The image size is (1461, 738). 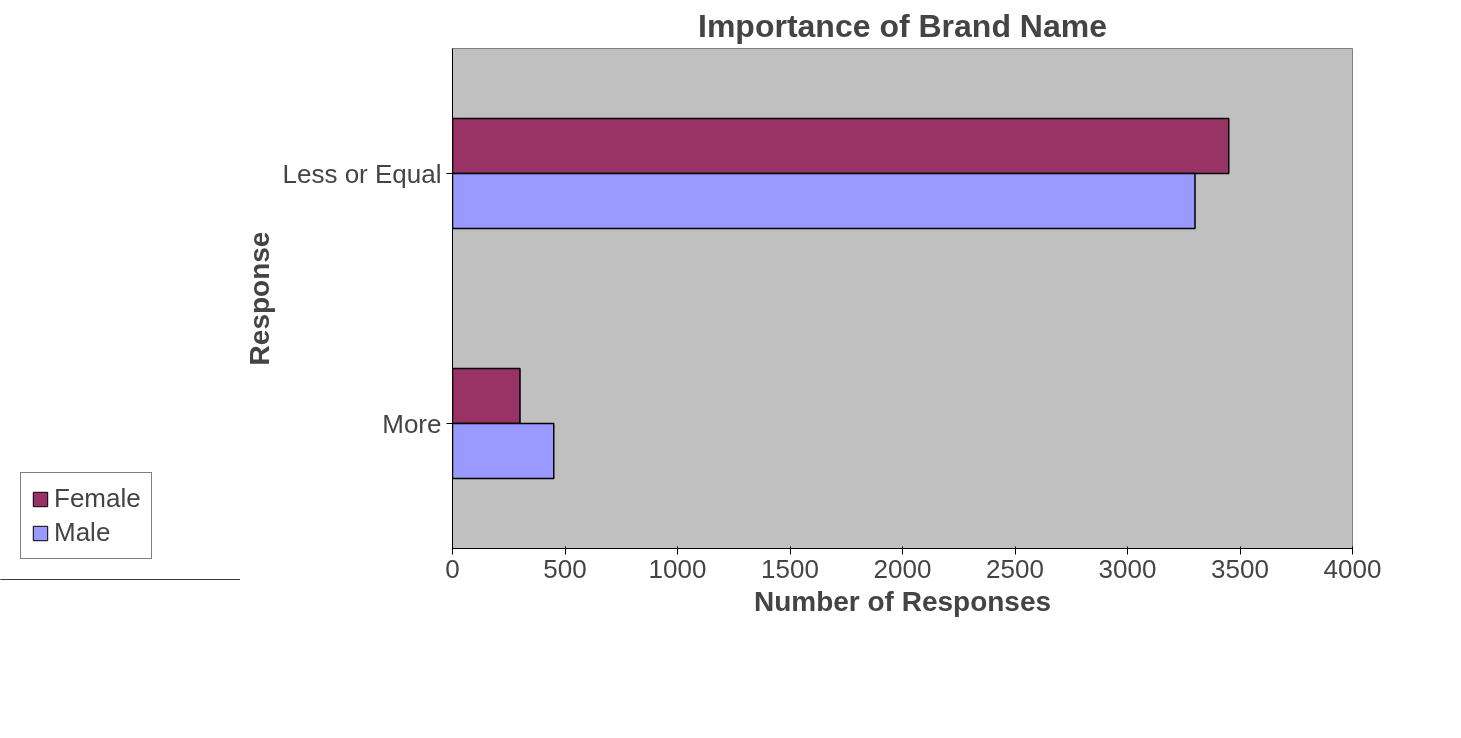 What do you see at coordinates (1240, 568) in the screenshot?
I see `x-tick-label: 3500` at bounding box center [1240, 568].